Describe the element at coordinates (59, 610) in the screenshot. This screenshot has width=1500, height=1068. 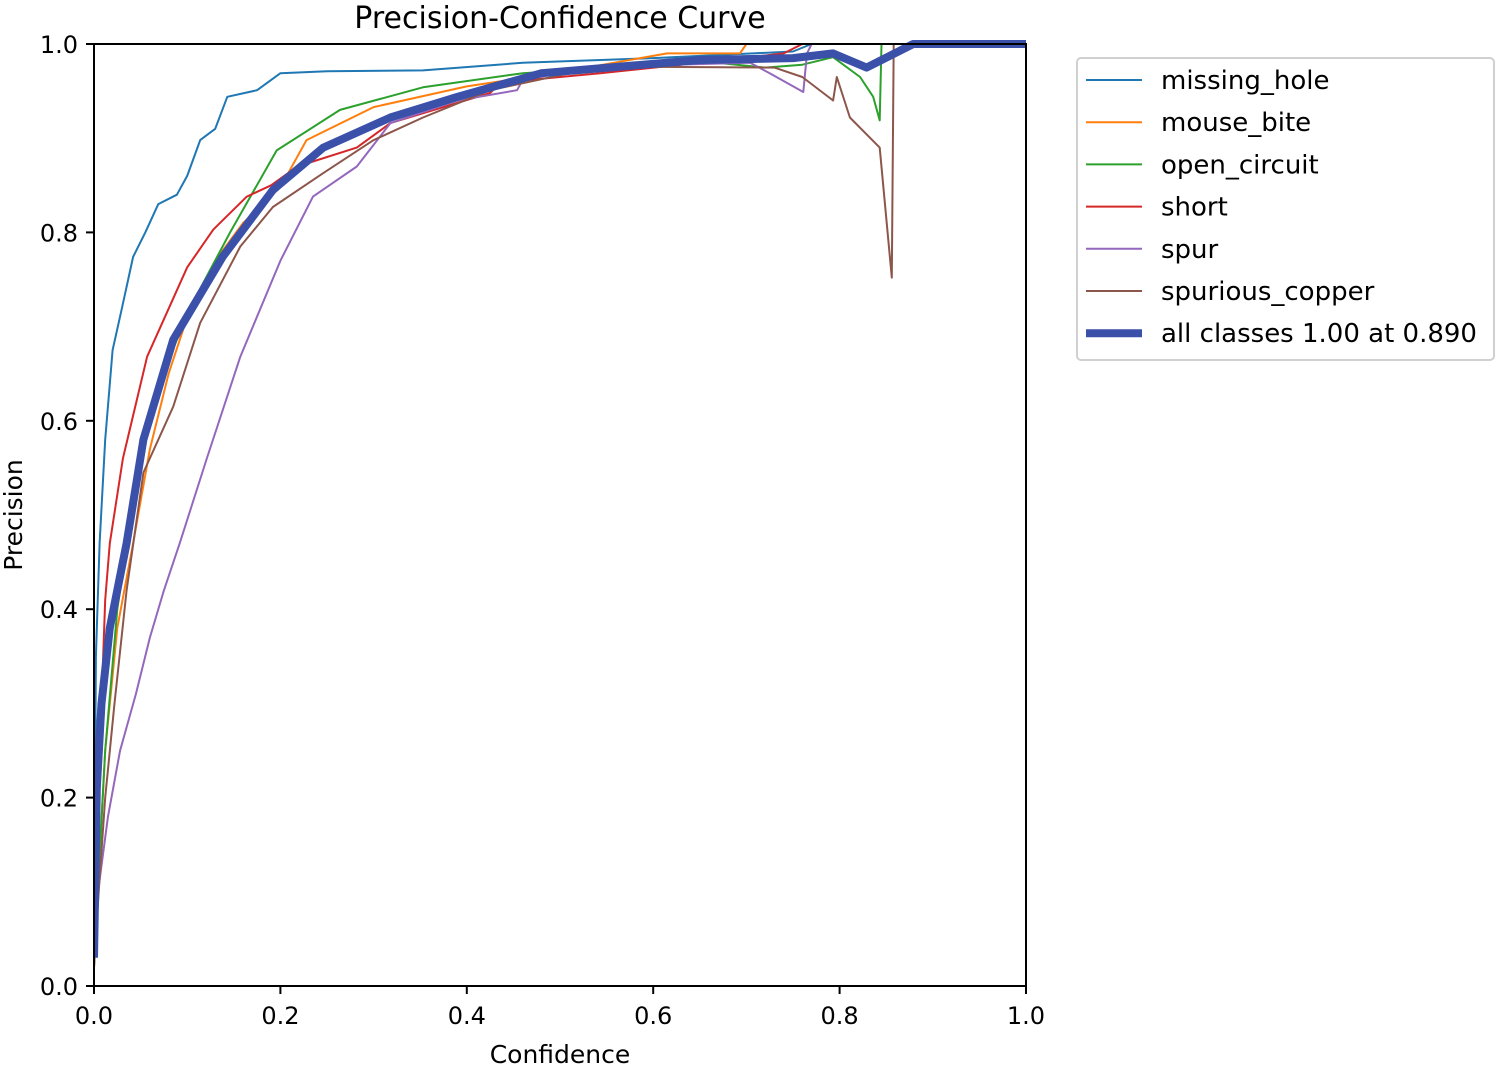
I see `y-tick-label: 0.4` at that location.